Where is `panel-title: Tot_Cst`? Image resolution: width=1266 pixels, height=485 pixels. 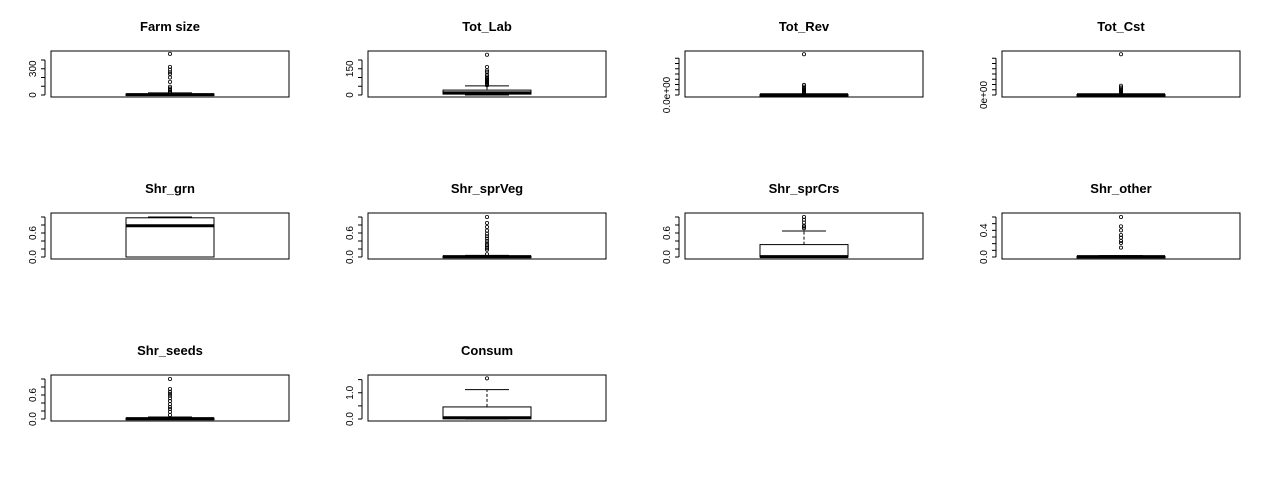
panel-title: Tot_Cst is located at coordinates (1121, 26).